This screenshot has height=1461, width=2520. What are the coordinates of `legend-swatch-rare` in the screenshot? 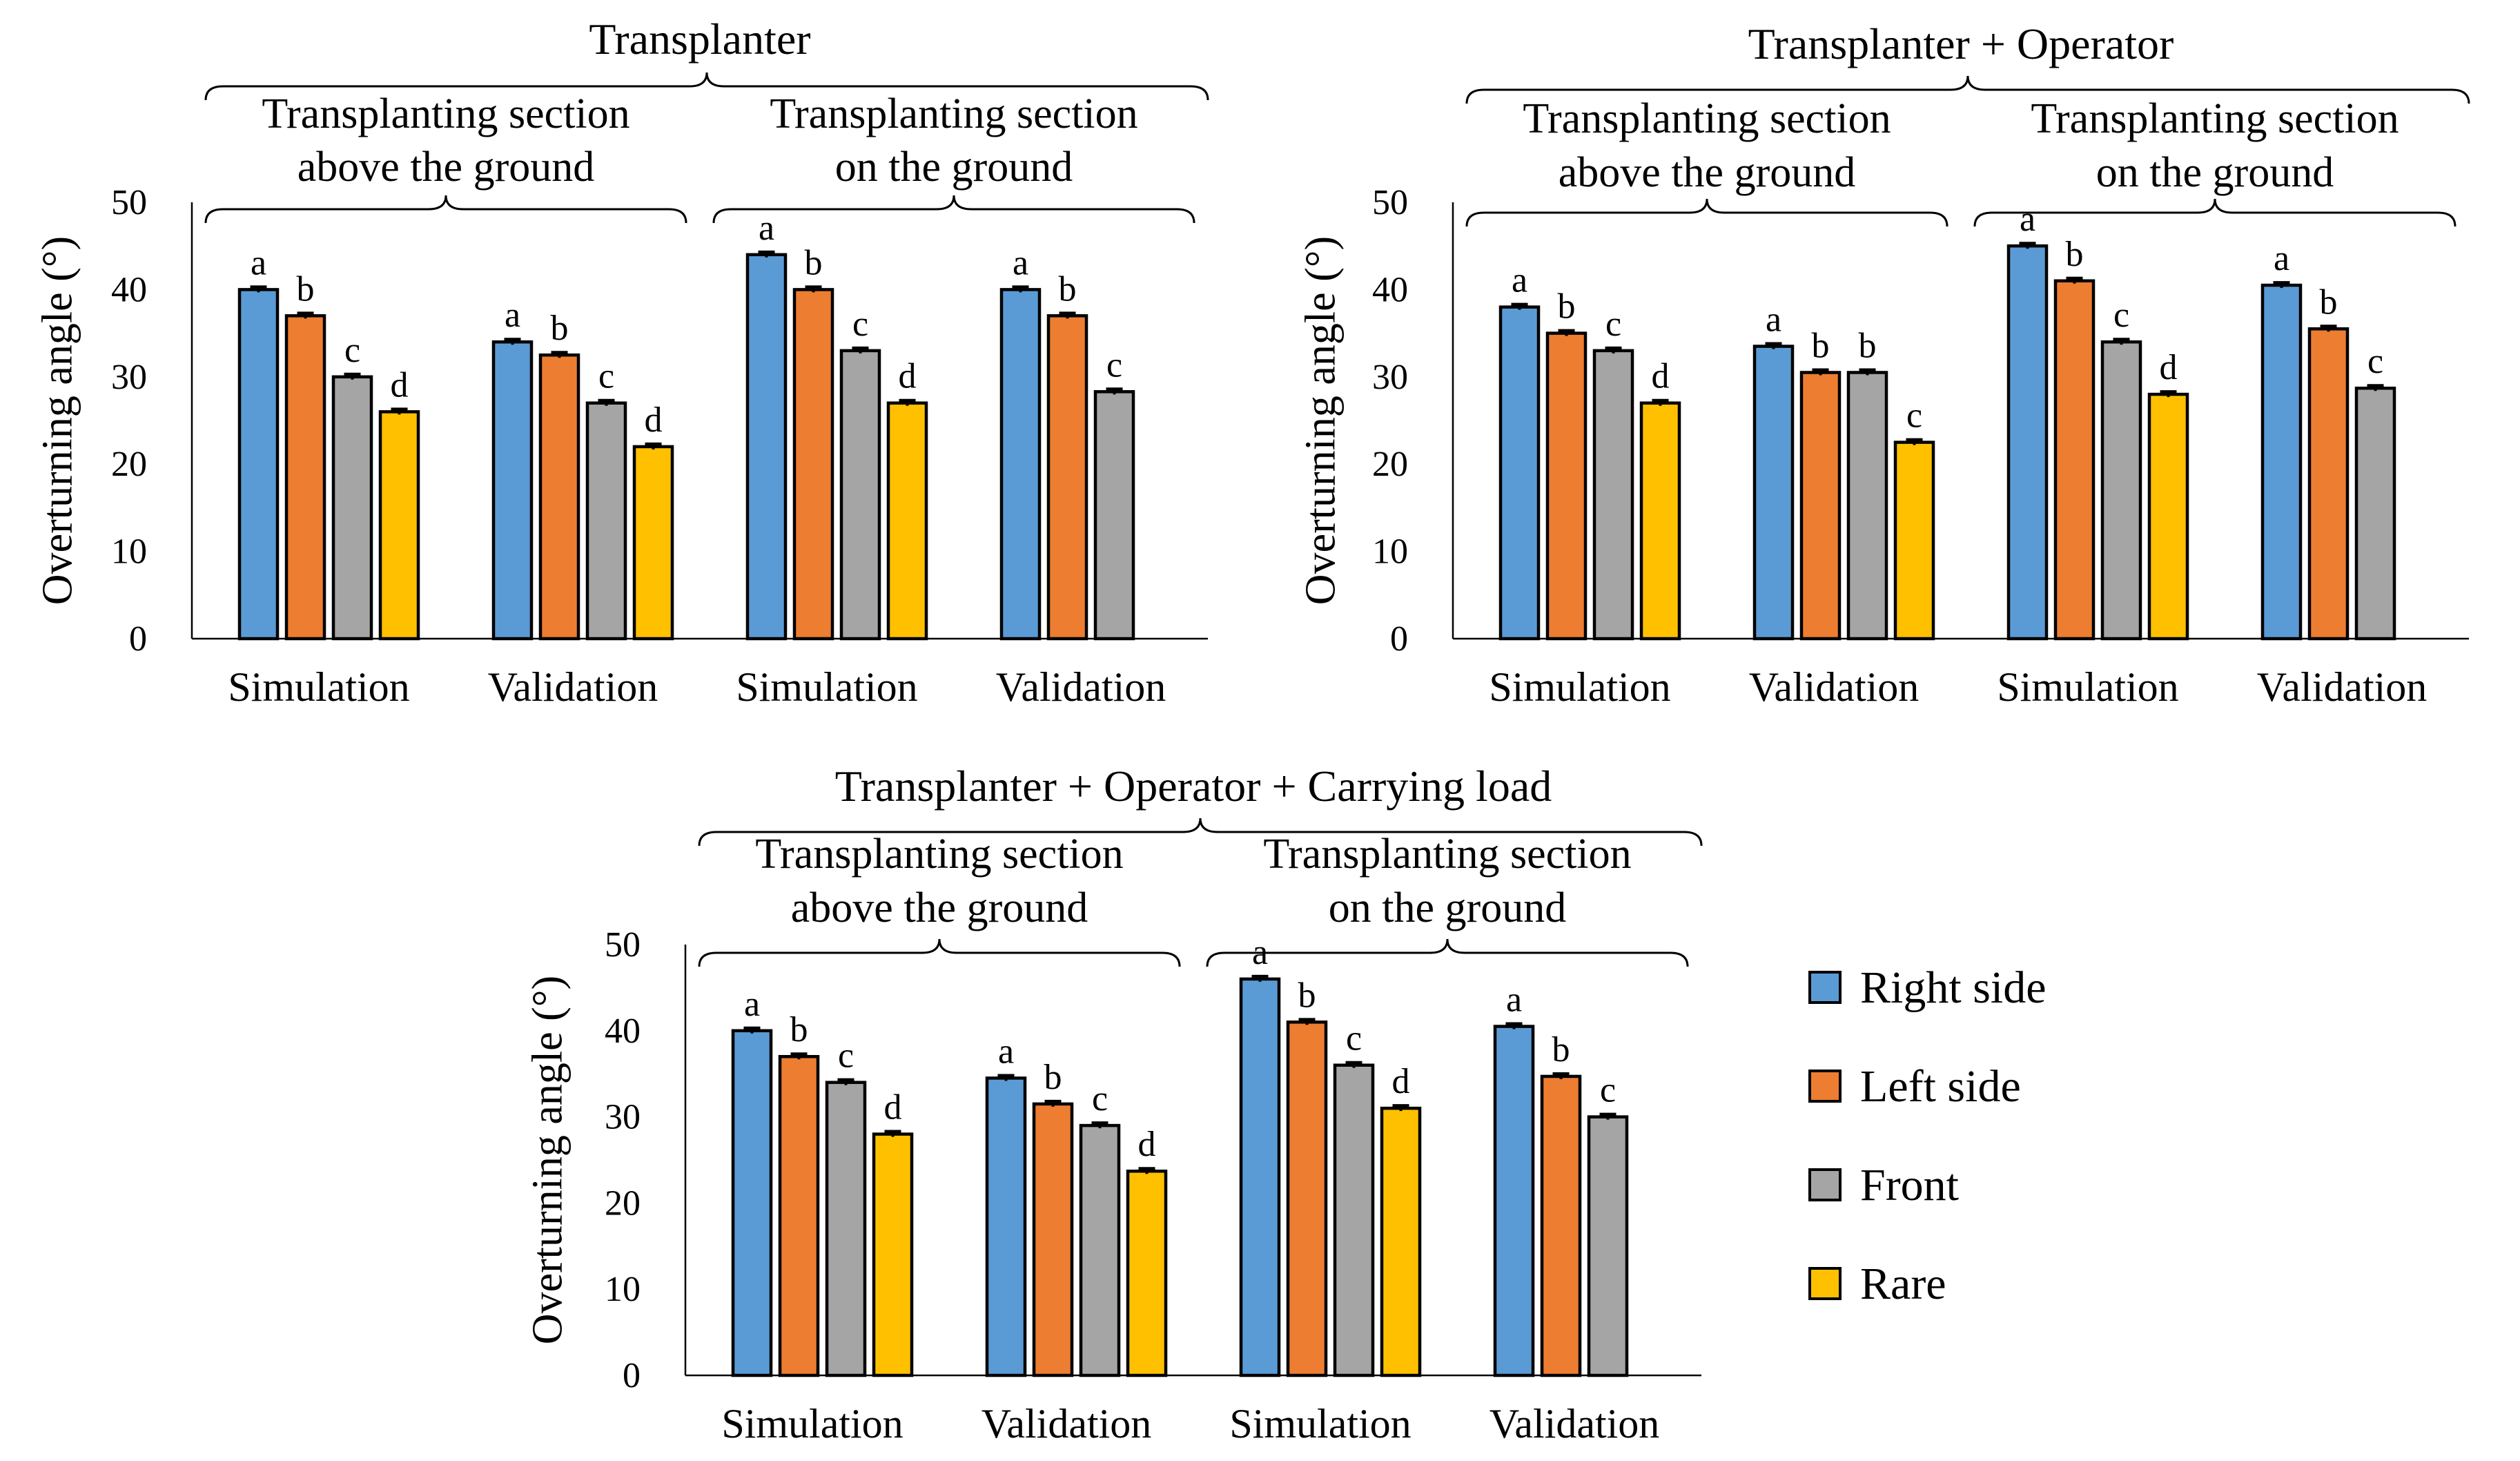 It's located at (1825, 1283).